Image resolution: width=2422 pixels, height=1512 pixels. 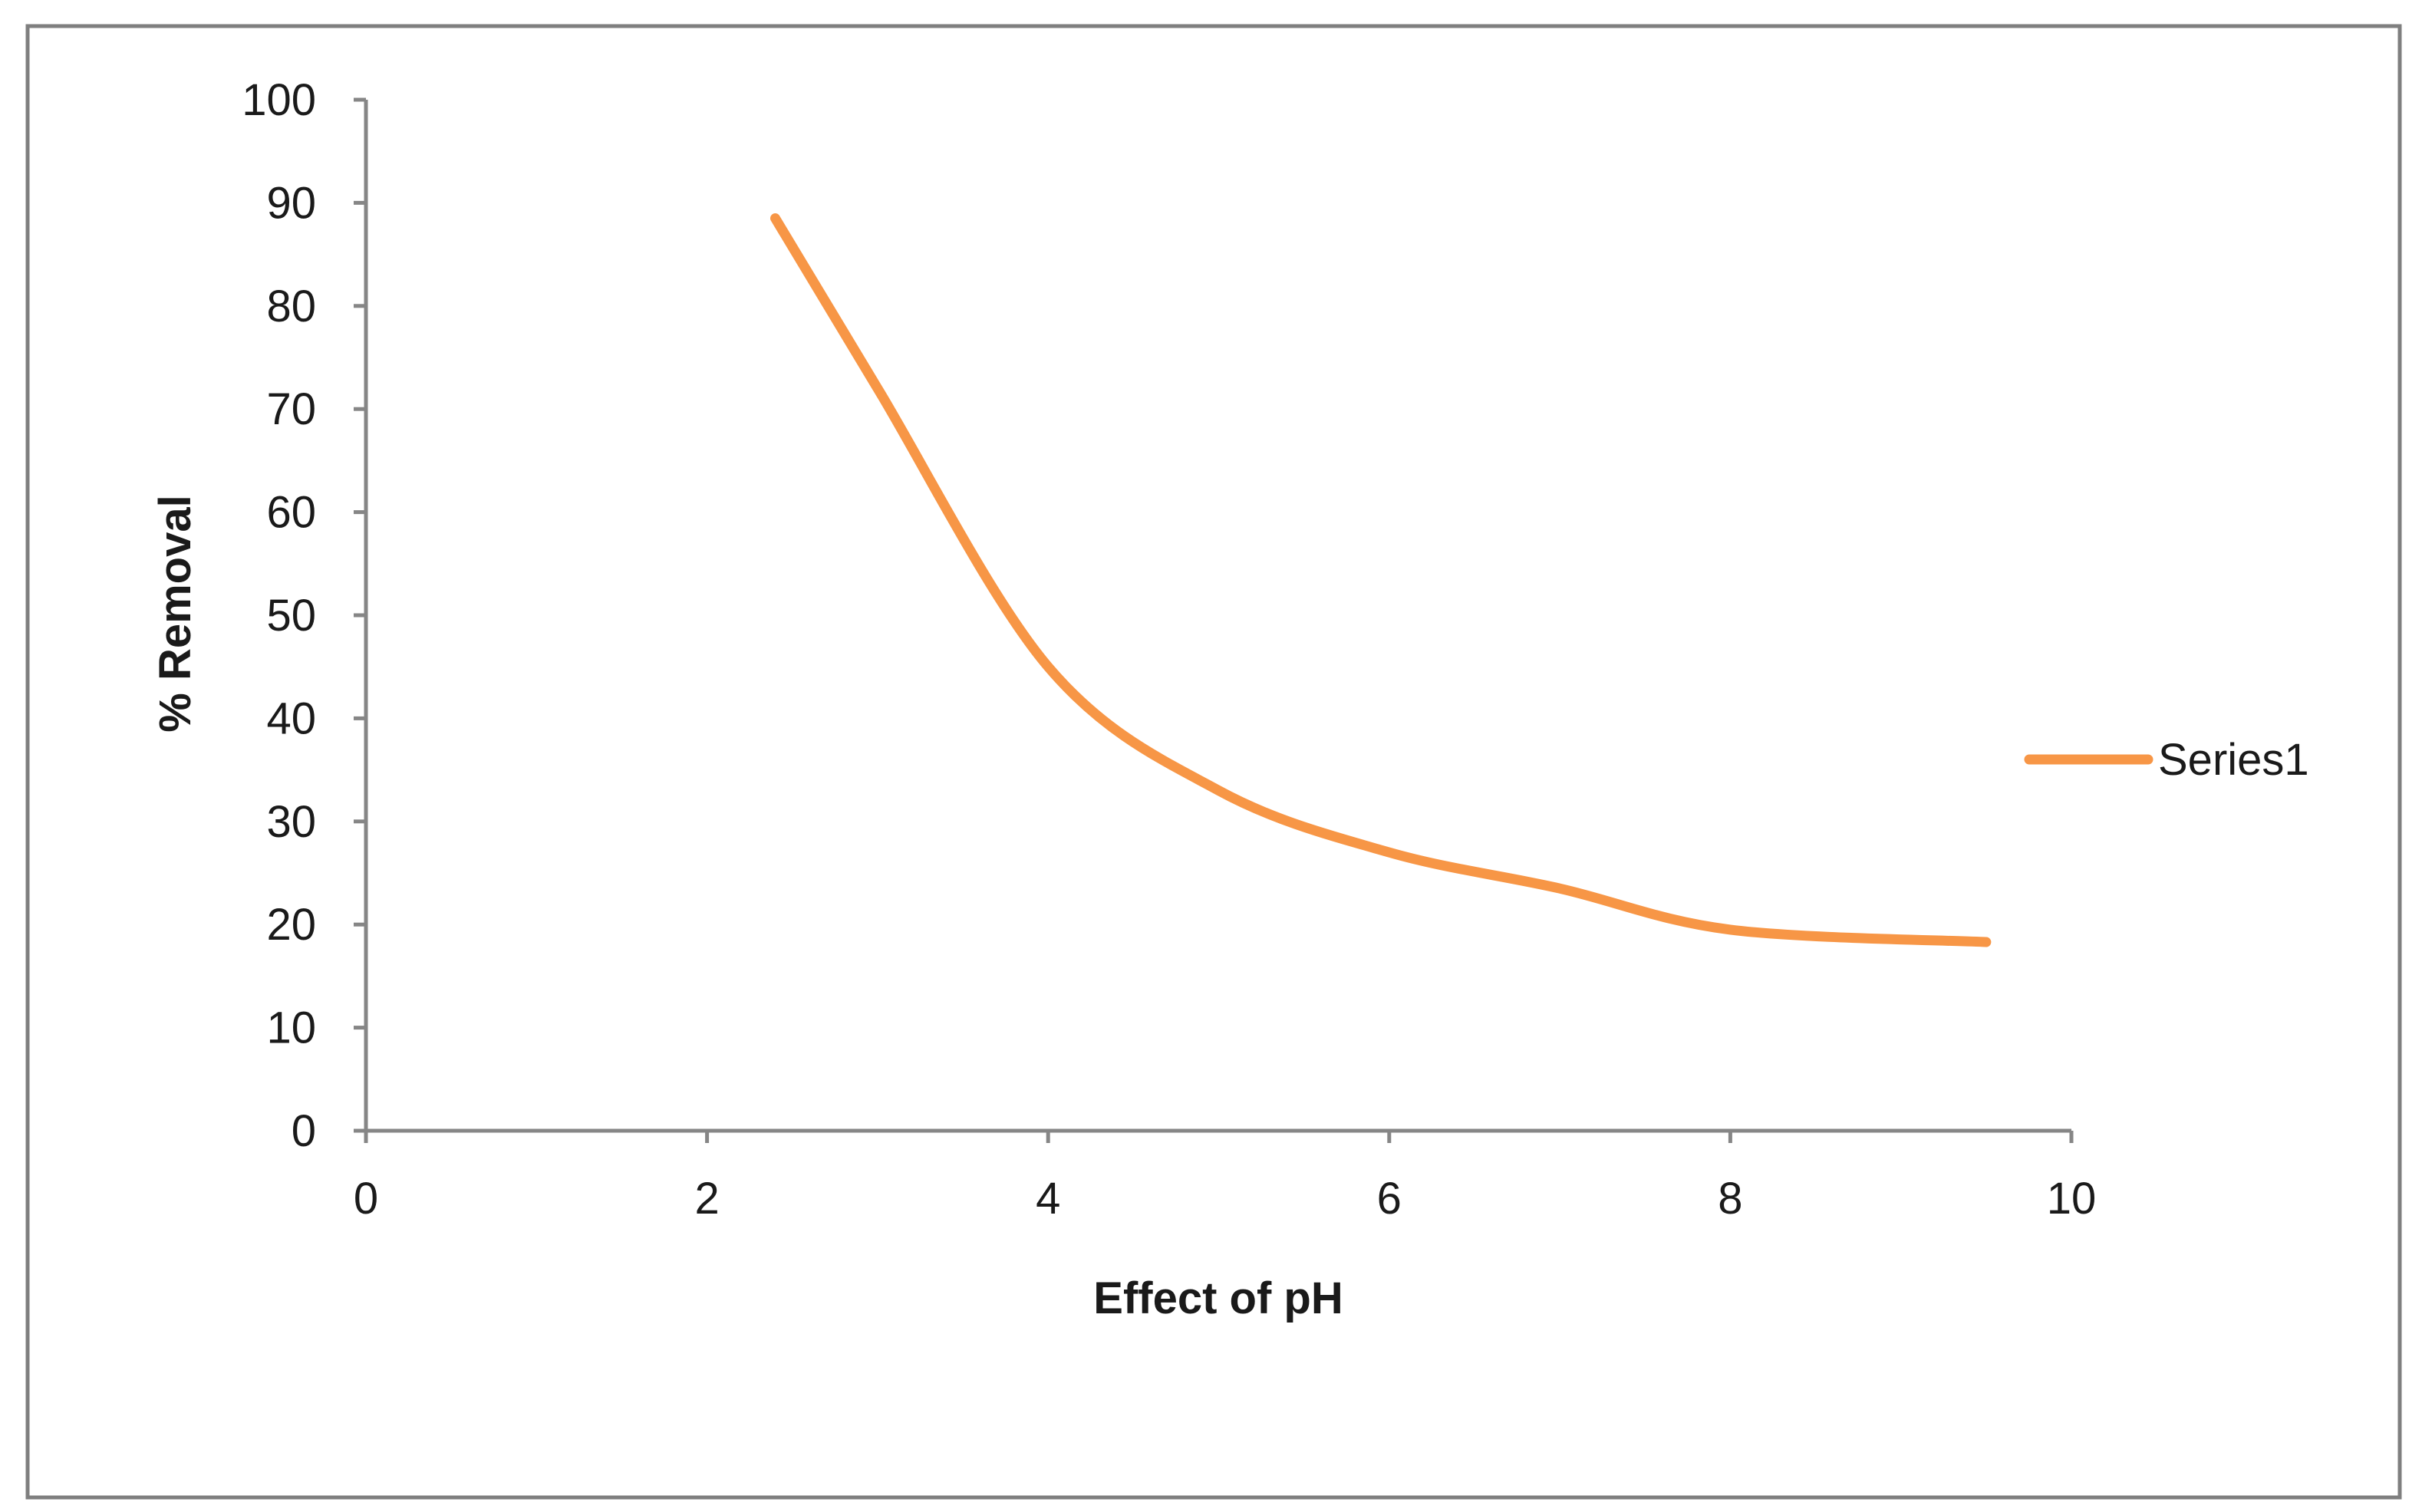 What do you see at coordinates (1730, 1199) in the screenshot?
I see `x-tick-label: 8` at bounding box center [1730, 1199].